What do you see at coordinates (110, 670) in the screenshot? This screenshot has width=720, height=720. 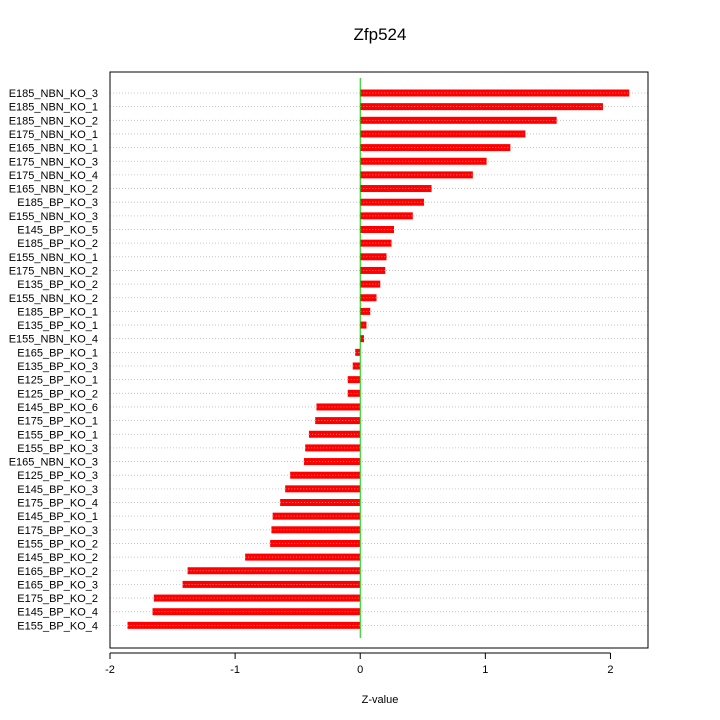 I see `x-tick-label: -2` at bounding box center [110, 670].